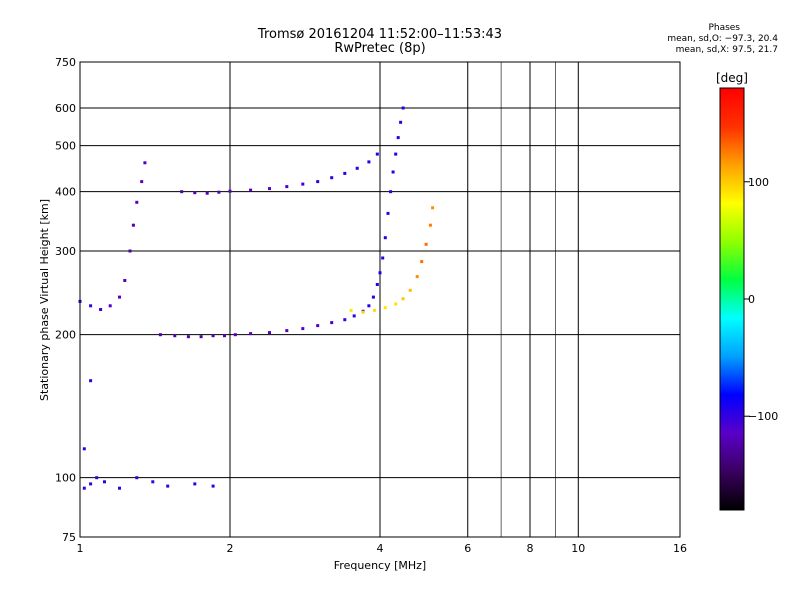  I want to click on x-tick-label: 6, so click(467, 548).